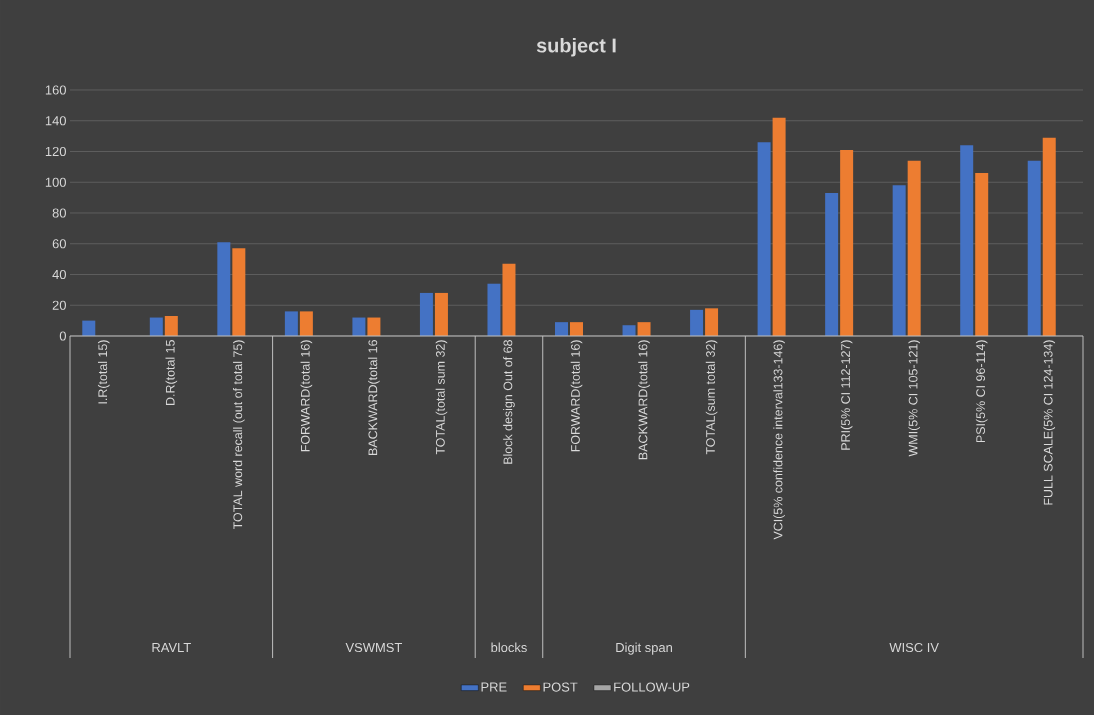  I want to click on x-tick-label: I.R(total 15), so click(103, 372).